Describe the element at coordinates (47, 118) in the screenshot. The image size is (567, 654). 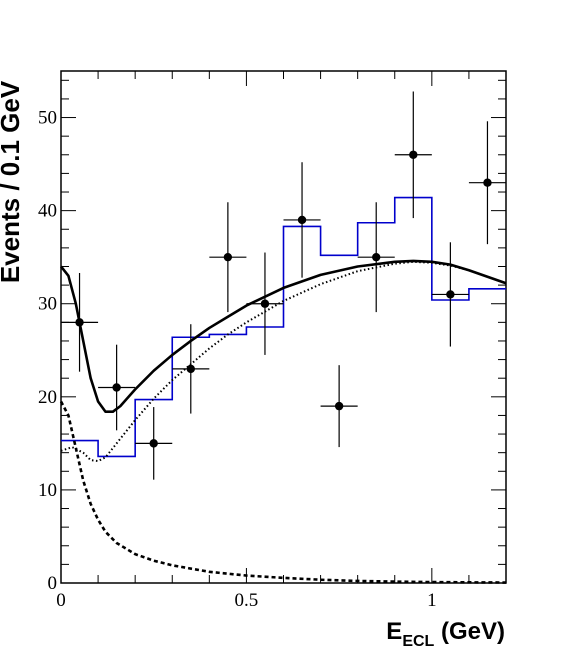
I see `y-tick-label: 50` at that location.